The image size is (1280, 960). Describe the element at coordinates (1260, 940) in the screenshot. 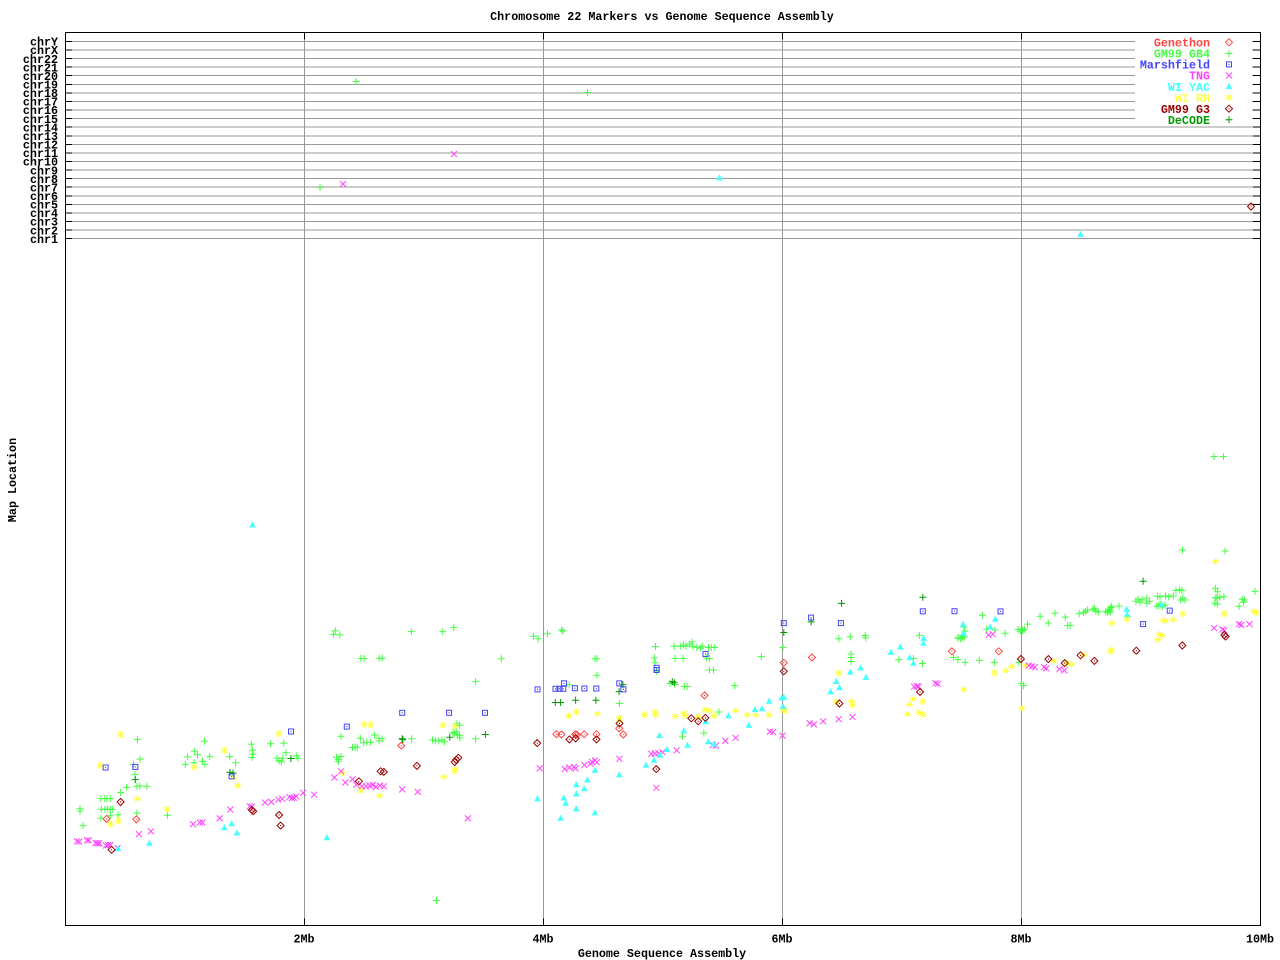

I see `svg-text: 10Mb` at that location.